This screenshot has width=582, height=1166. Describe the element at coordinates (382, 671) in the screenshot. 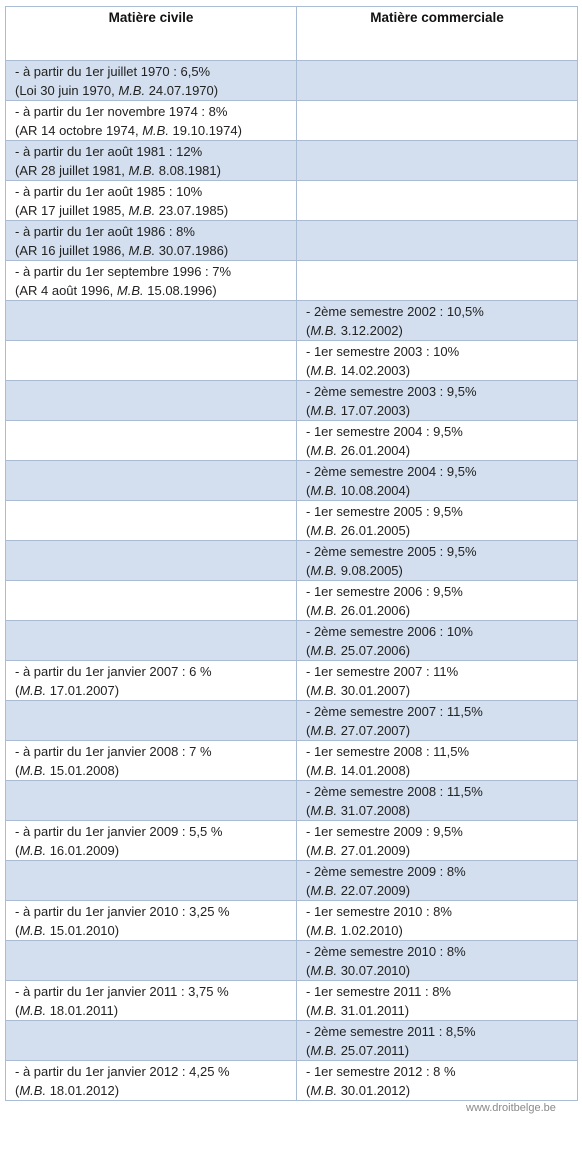

I see `rate-text: - 1er semestre 2007 : 11%` at that location.